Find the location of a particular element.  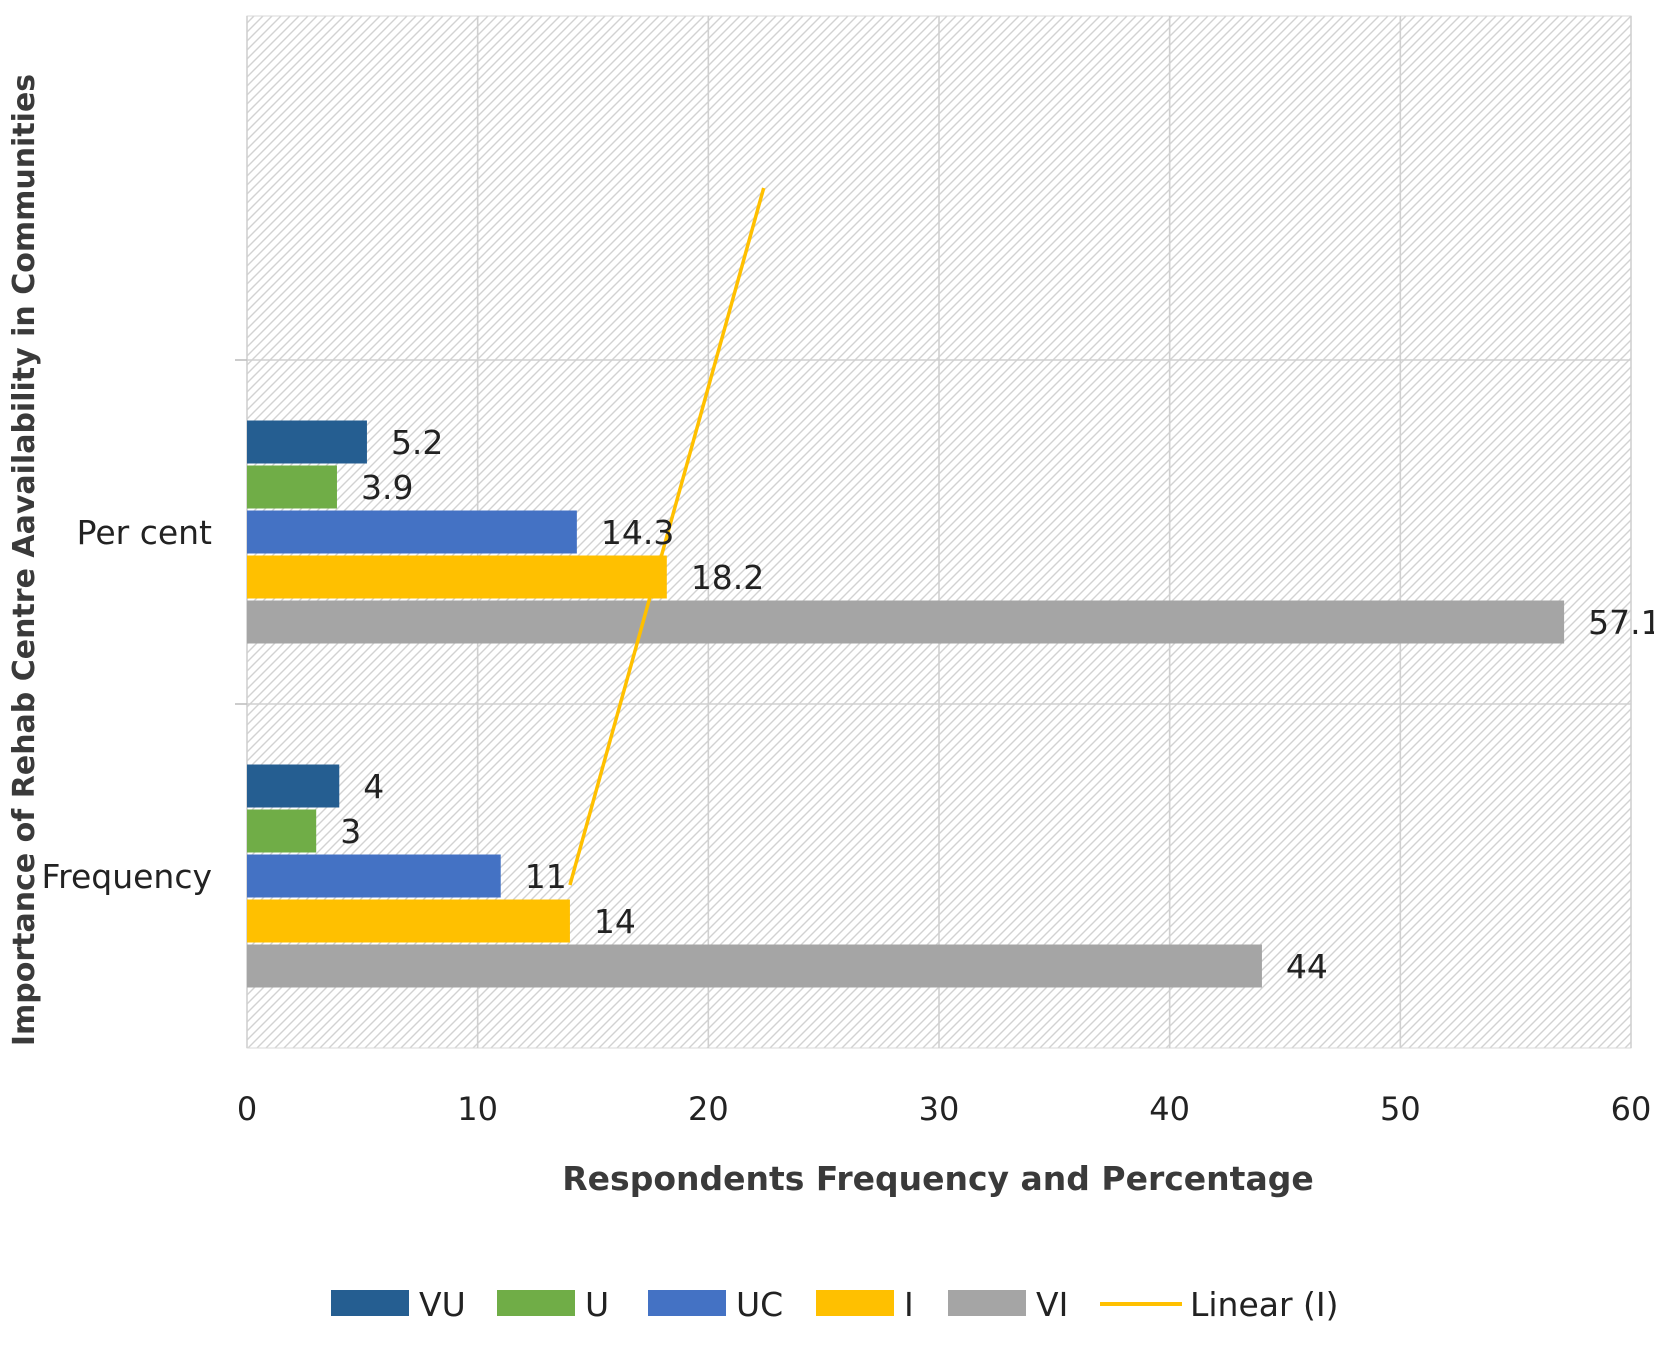

legend-swatch-u is located at coordinates (536, 1303).